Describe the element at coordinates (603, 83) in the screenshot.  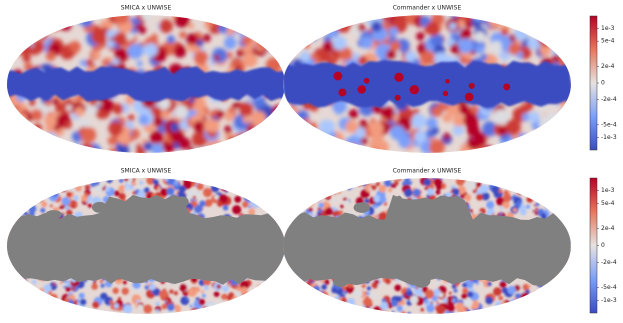
I see `colorbar-tick-label: 0` at that location.